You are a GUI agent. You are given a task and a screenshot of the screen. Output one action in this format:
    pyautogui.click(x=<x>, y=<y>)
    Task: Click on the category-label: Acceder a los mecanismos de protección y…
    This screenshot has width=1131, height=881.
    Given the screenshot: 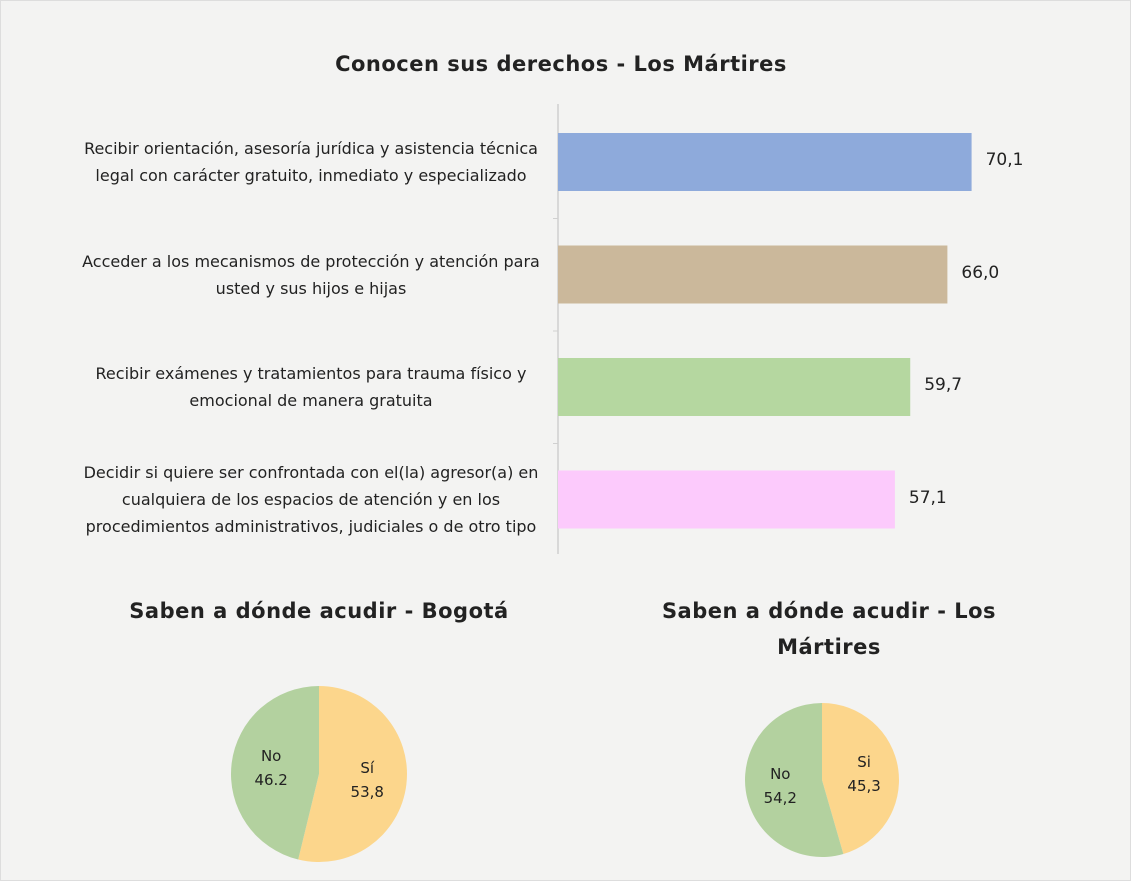 What is the action you would take?
    pyautogui.click(x=311, y=274)
    